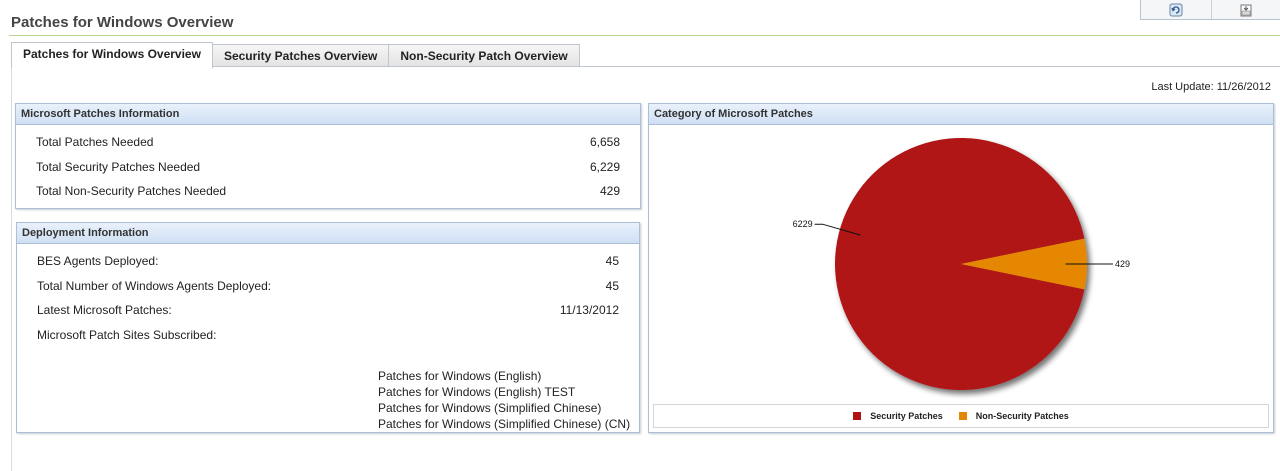 This screenshot has height=471, width=1280. What do you see at coordinates (328, 167) in the screenshot?
I see `info-row: Total Security Patches Needed 6,229` at bounding box center [328, 167].